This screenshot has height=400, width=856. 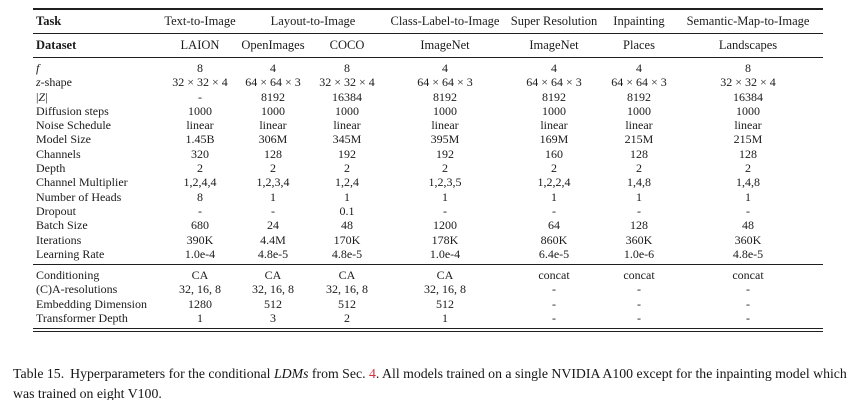 I want to click on task-column-header: Class-Label-to-Image, so click(x=445, y=21).